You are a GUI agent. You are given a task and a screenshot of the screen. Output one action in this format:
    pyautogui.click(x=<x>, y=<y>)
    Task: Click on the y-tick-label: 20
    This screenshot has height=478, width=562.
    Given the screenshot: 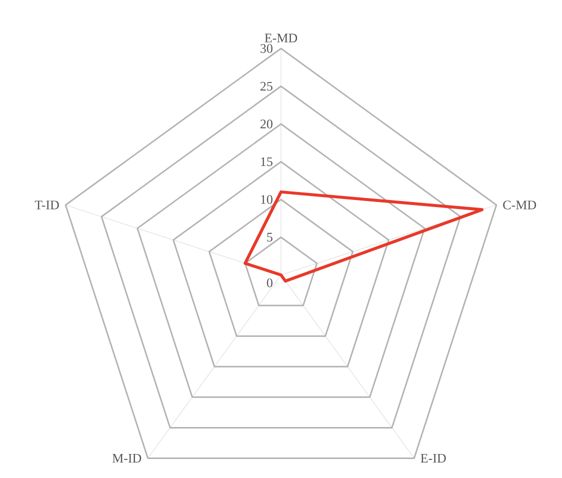 What is the action you would take?
    pyautogui.click(x=266, y=124)
    